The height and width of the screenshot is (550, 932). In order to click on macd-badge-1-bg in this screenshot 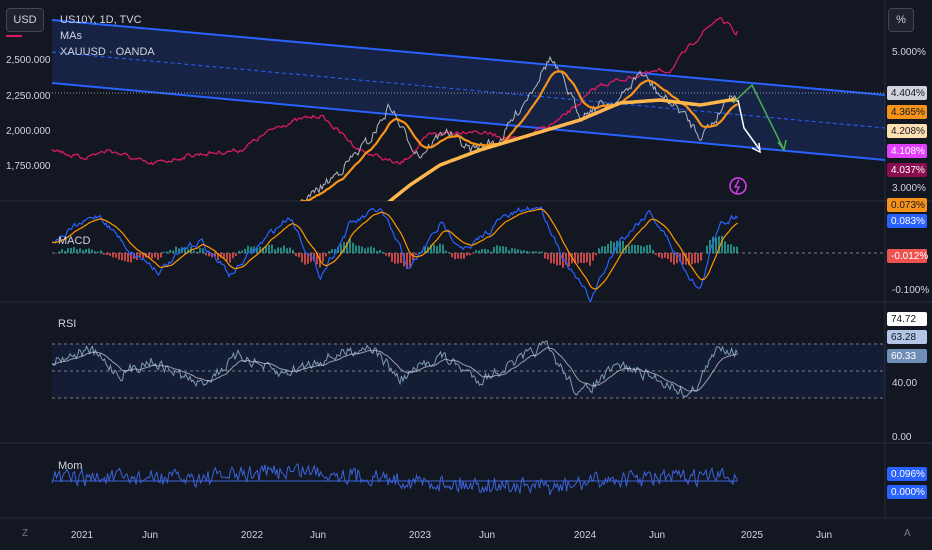, I will do `click(907, 221)`.